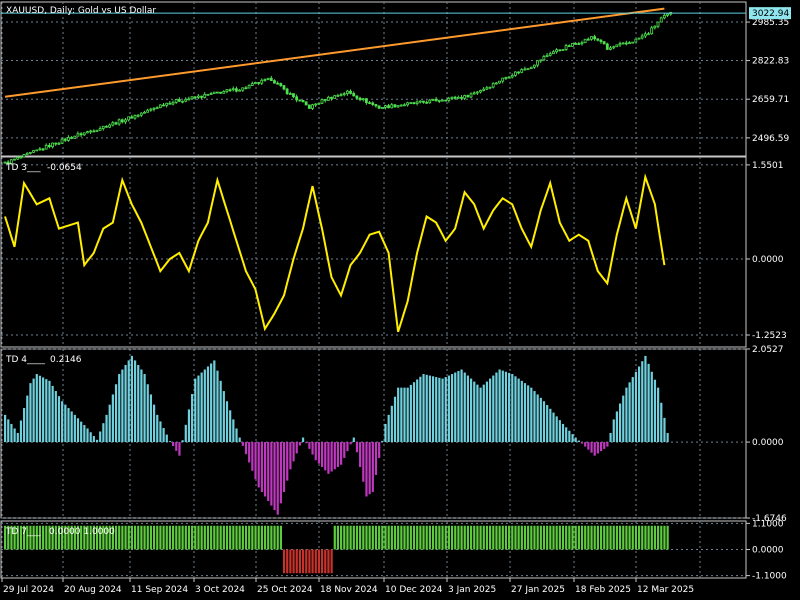 This screenshot has height=600, width=800. Describe the element at coordinates (336, 549) in the screenshot. I see `td7-histogram` at that location.